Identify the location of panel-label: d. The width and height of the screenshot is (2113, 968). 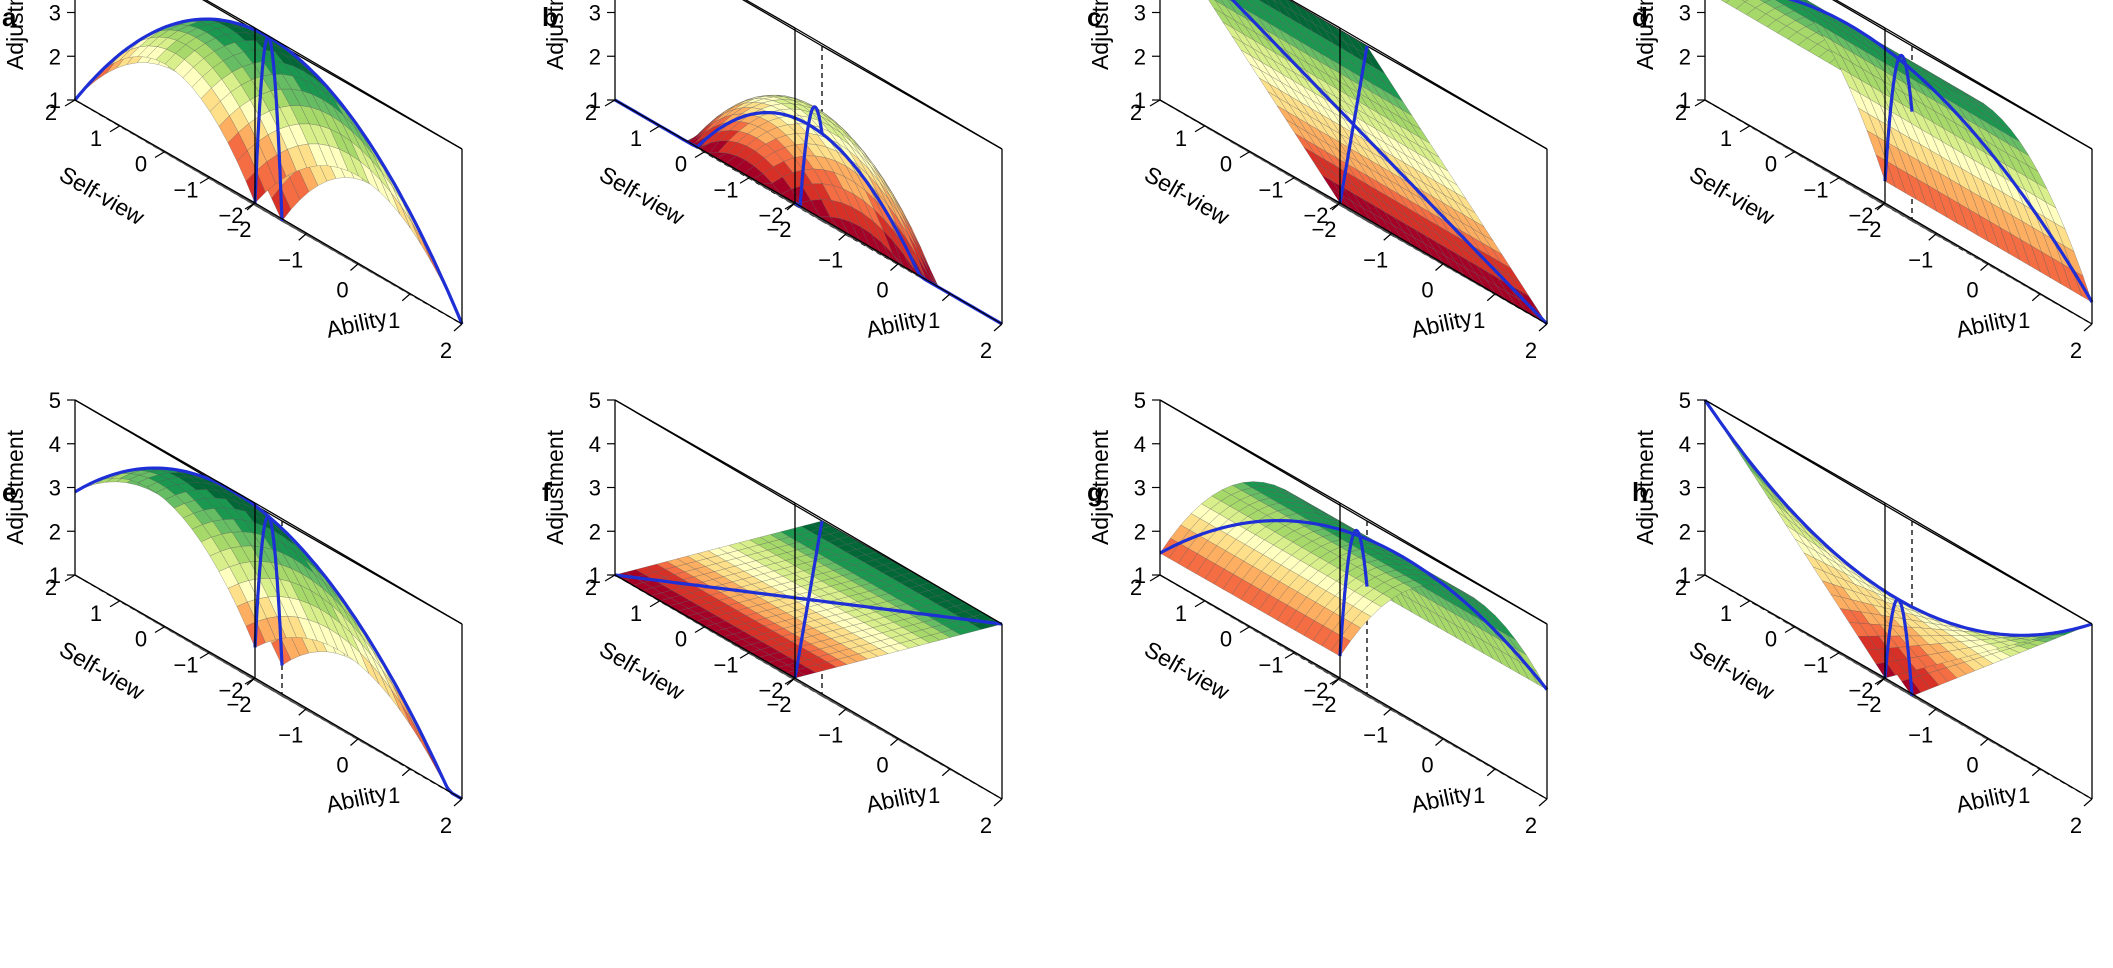
(1640, 17).